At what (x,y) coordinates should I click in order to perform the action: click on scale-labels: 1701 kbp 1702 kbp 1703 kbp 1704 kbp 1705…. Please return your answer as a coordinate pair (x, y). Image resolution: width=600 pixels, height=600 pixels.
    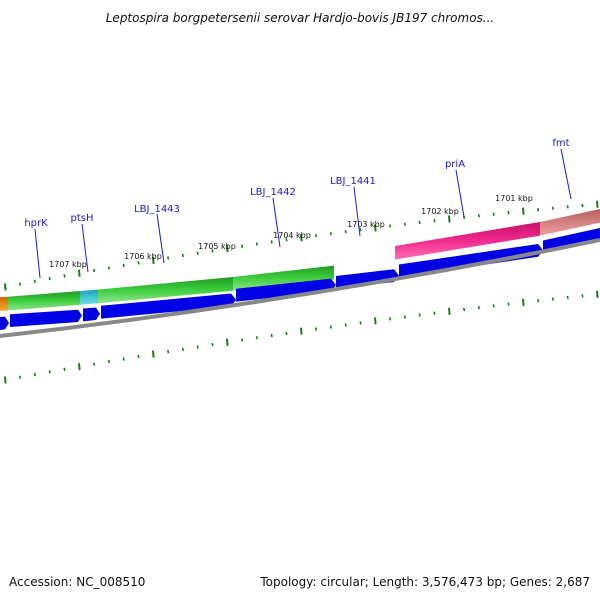
    Looking at the image, I should click on (291, 231).